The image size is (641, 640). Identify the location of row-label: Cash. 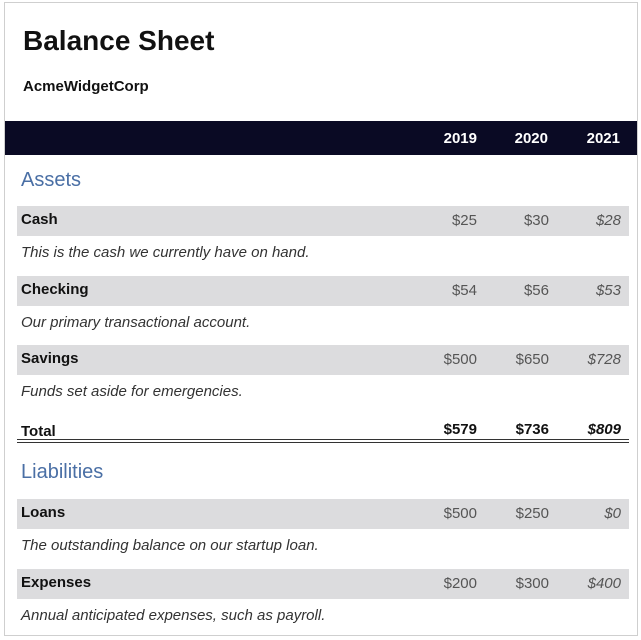
(39, 219).